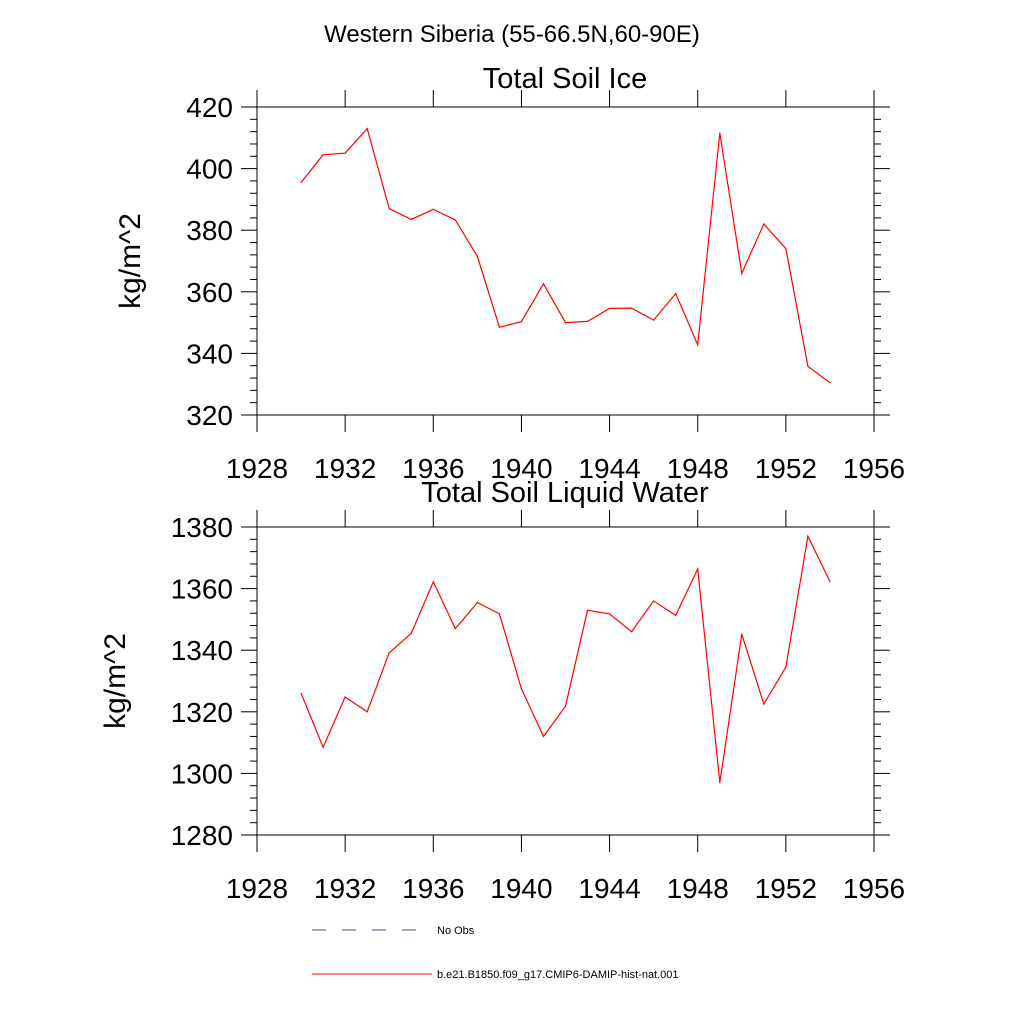 This screenshot has height=1024, width=1024. Describe the element at coordinates (512, 34) in the screenshot. I see `figure-title: Western Siberia (55-66.5N,60-90E)` at that location.